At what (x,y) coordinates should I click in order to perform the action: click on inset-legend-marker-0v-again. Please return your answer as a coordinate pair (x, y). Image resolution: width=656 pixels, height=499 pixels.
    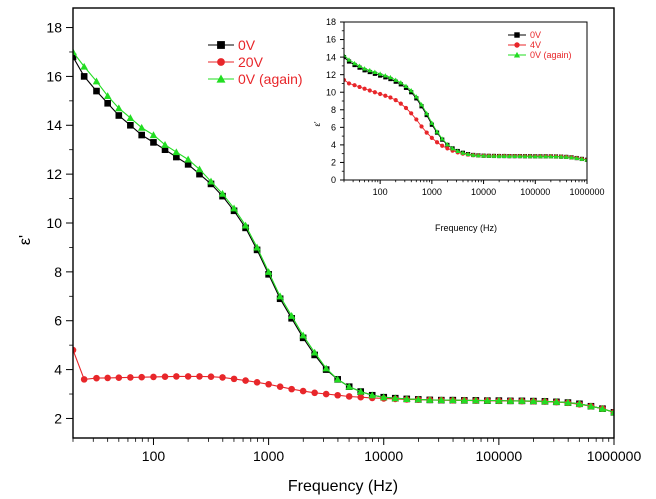
    Looking at the image, I should click on (517, 54).